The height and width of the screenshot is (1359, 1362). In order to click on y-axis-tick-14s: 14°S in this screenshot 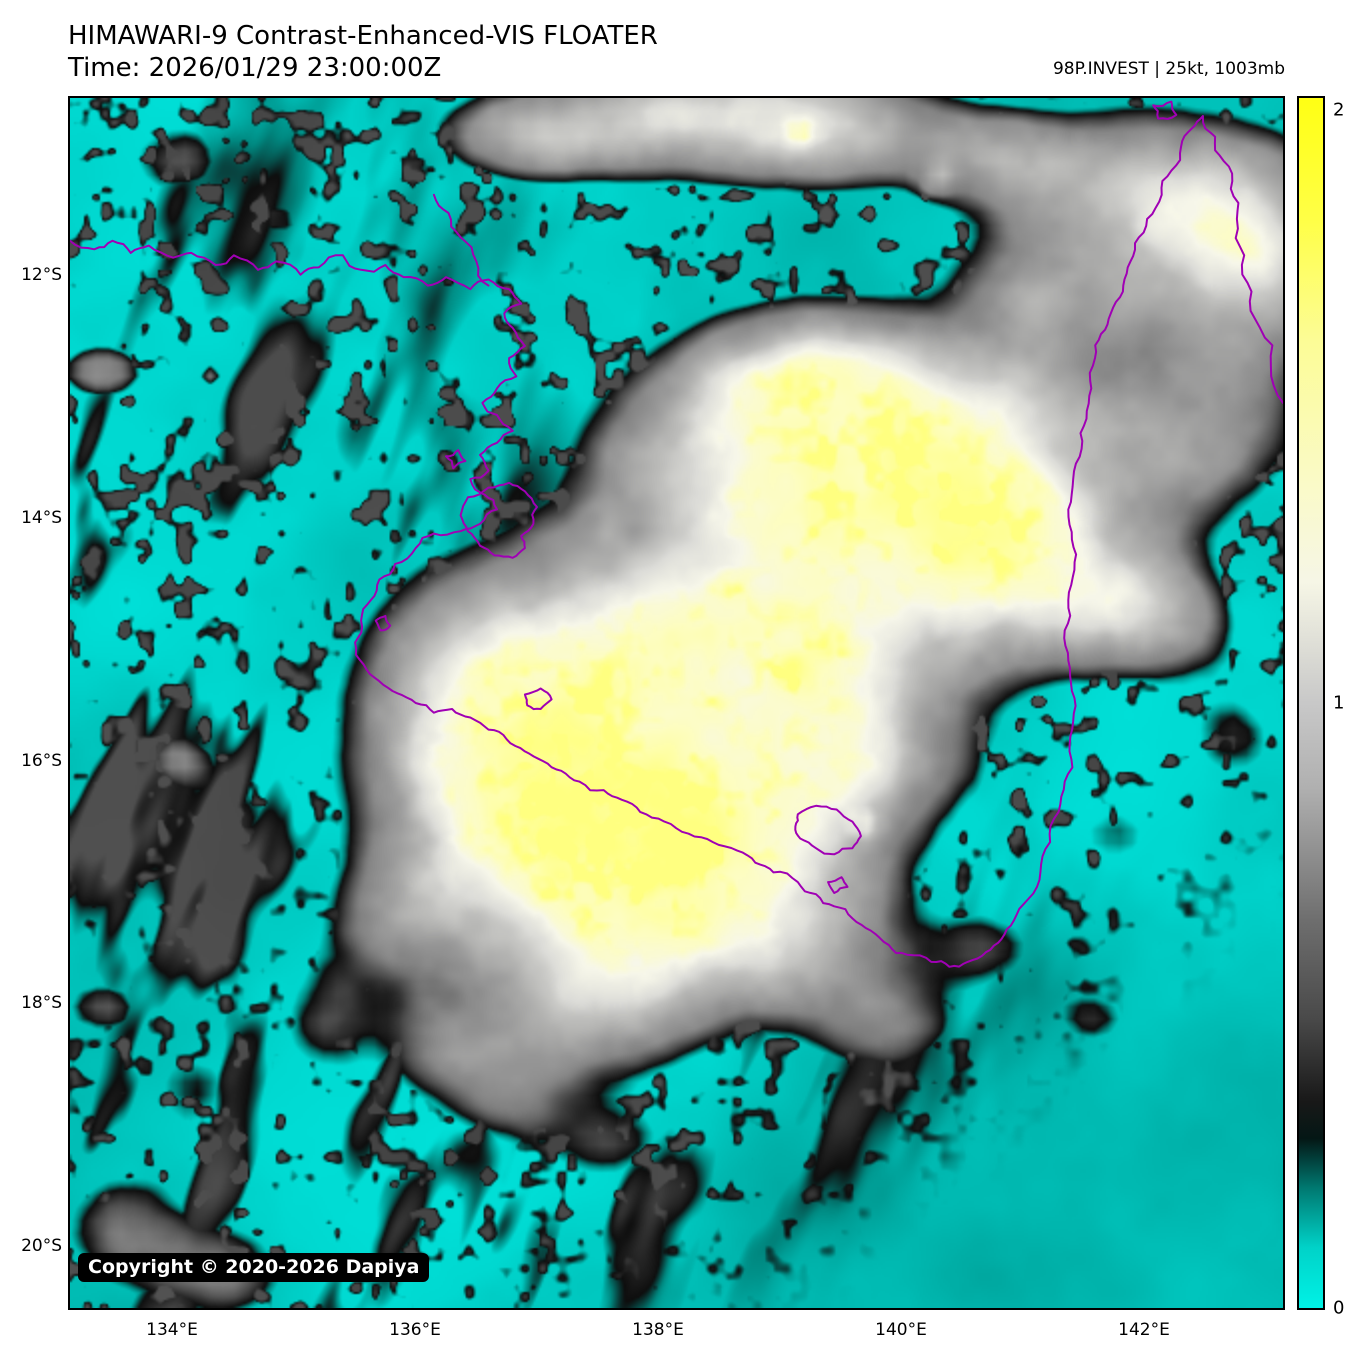, I will do `click(41, 518)`.